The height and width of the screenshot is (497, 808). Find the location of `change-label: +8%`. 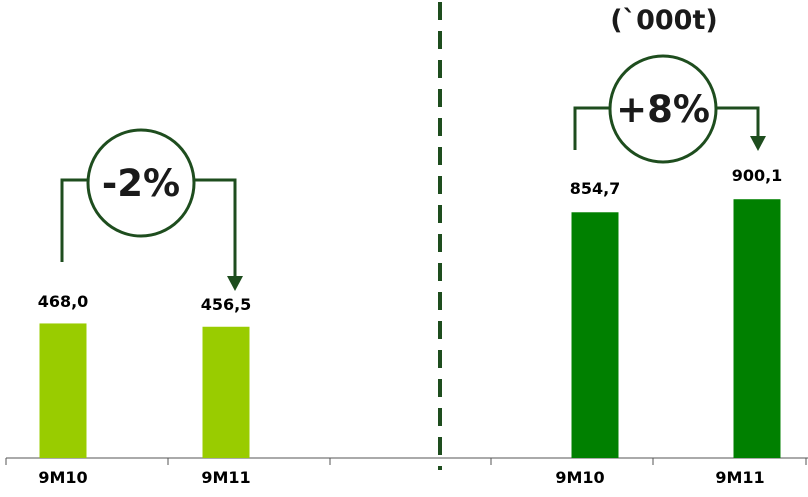

change-label: +8% is located at coordinates (663, 109).